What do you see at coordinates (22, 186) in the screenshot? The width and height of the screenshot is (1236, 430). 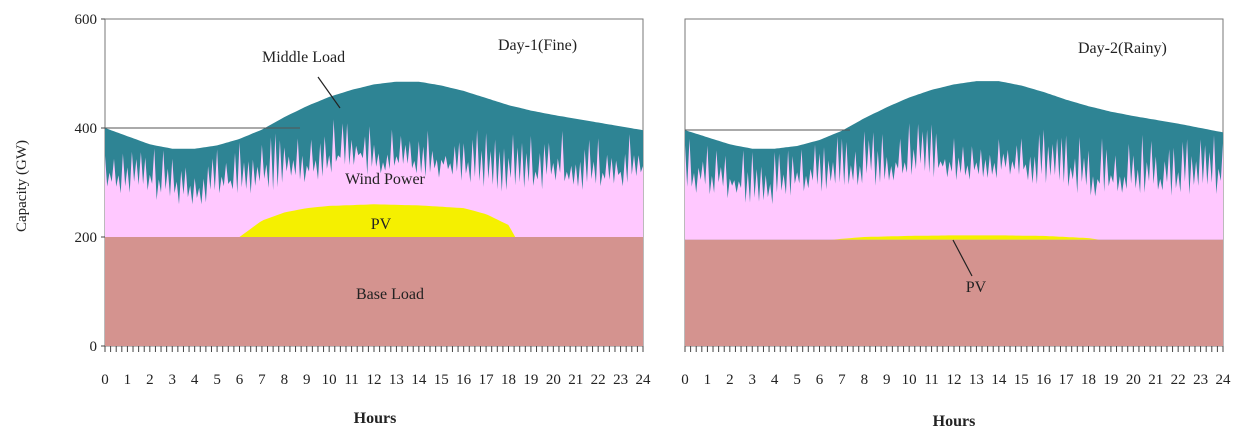 I see `y-axis-label: Capacity (GW)` at bounding box center [22, 186].